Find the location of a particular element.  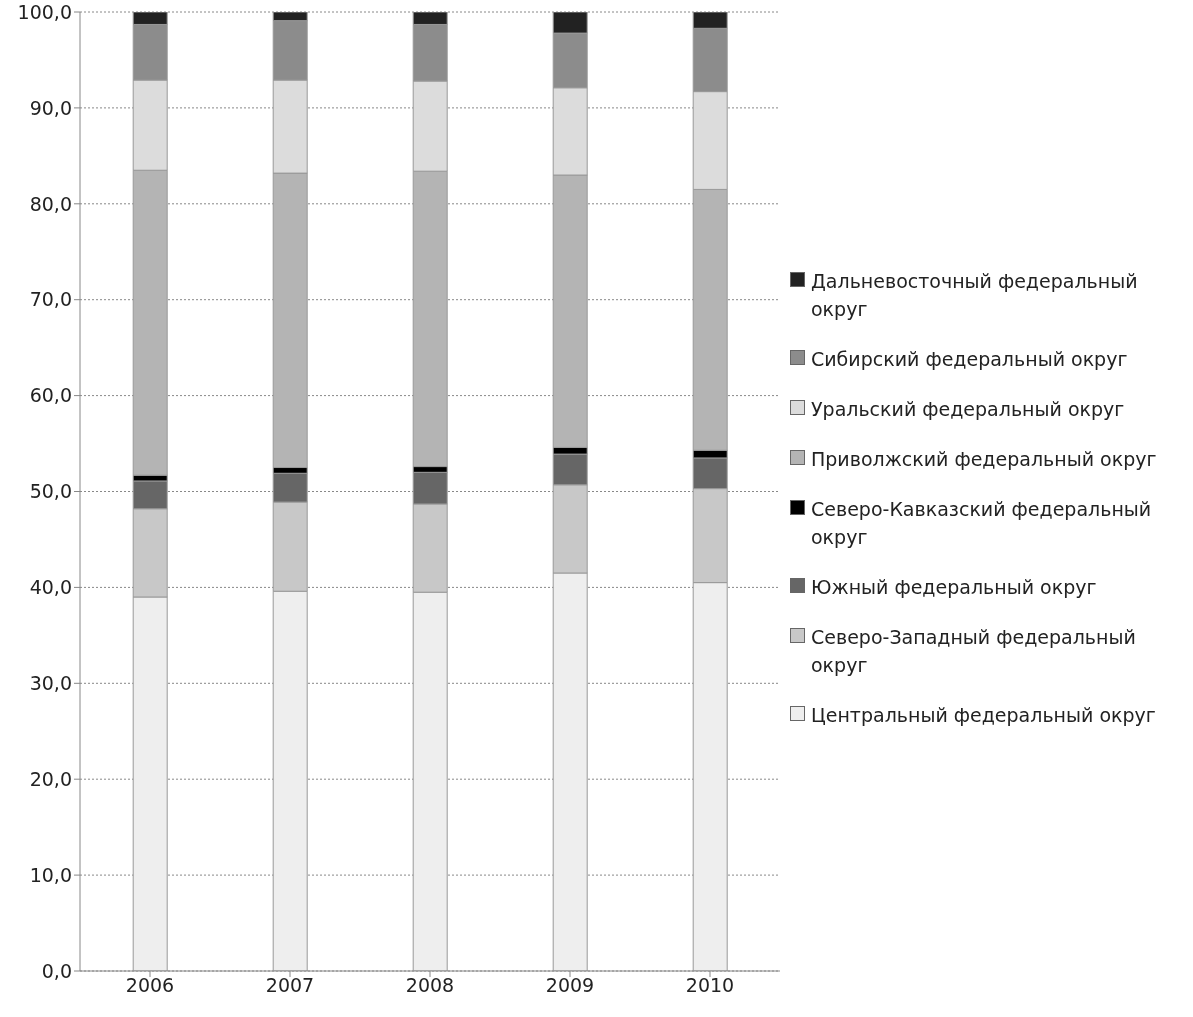

x-tick-label: 2007 is located at coordinates (290, 985).